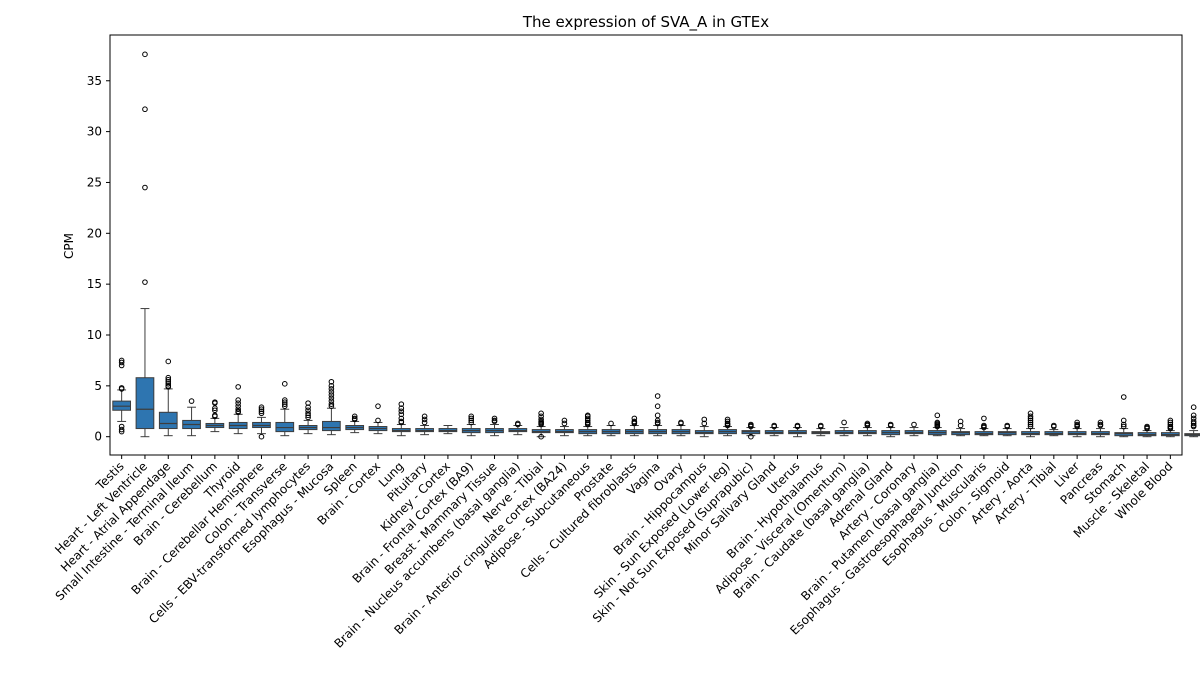 This screenshot has height=700, width=1200. I want to click on y-tick-label: 10, so click(94, 335).